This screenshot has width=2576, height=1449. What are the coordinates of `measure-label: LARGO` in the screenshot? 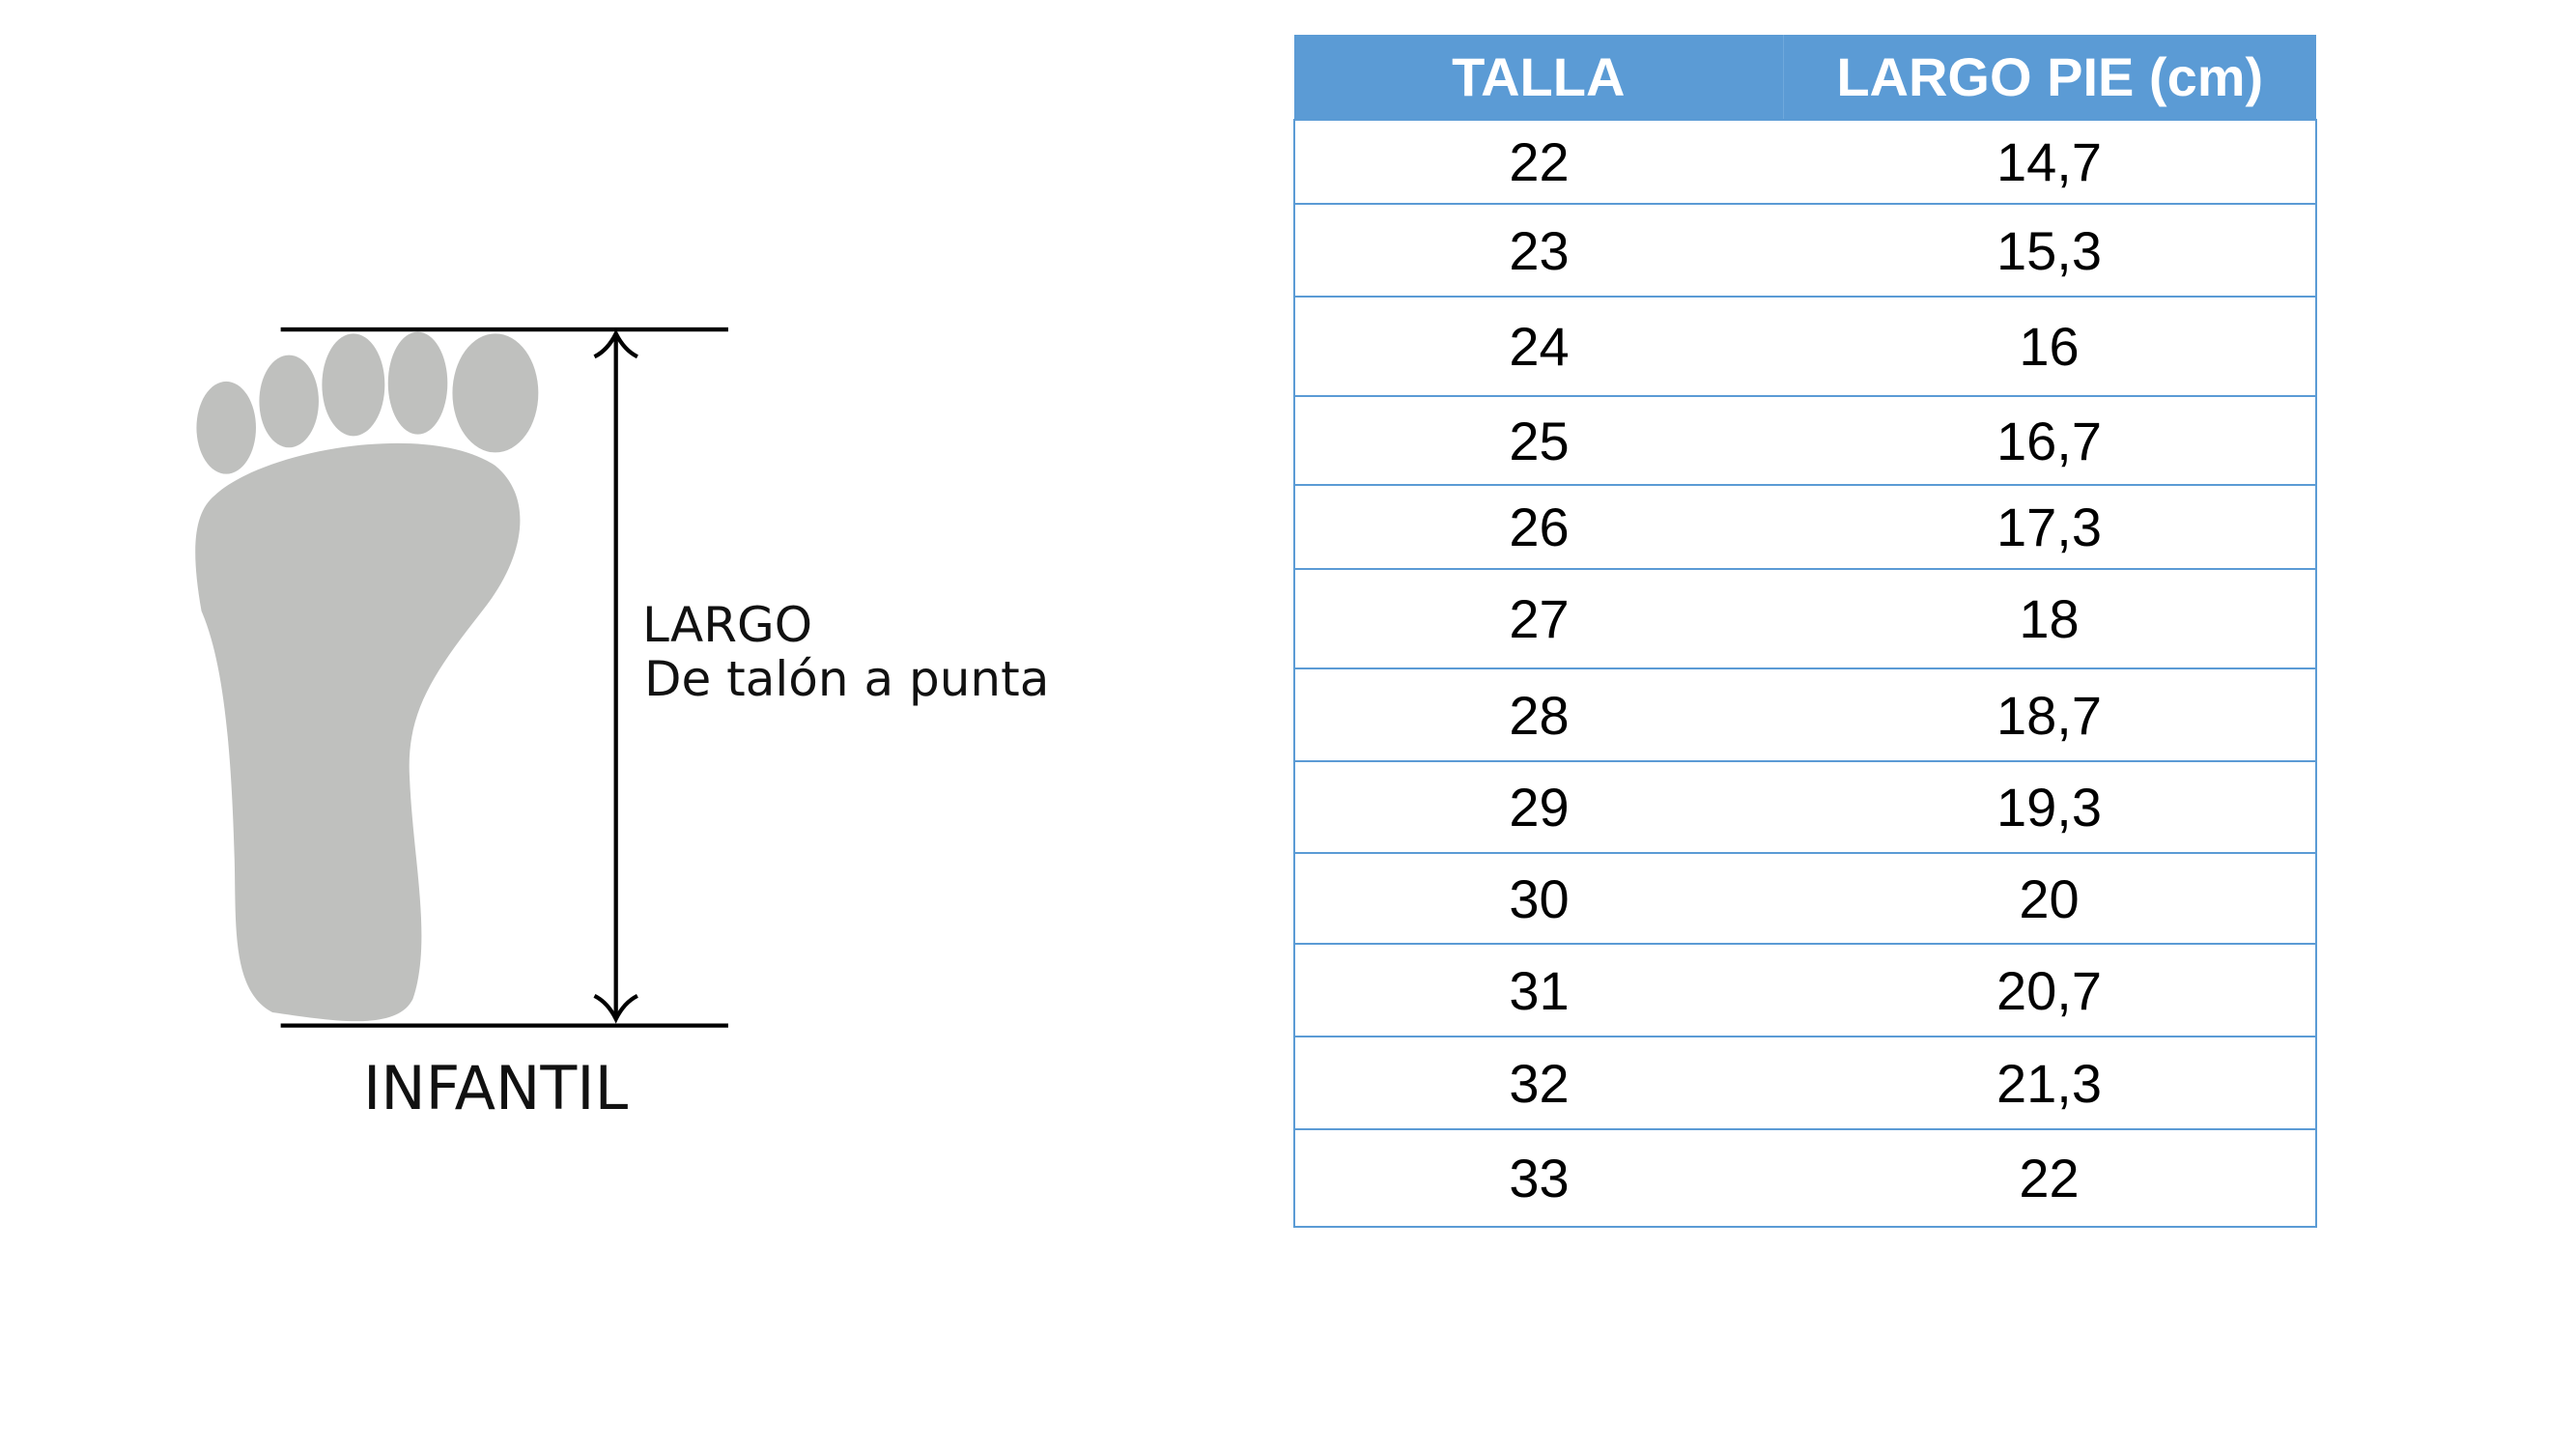 It's located at (727, 625).